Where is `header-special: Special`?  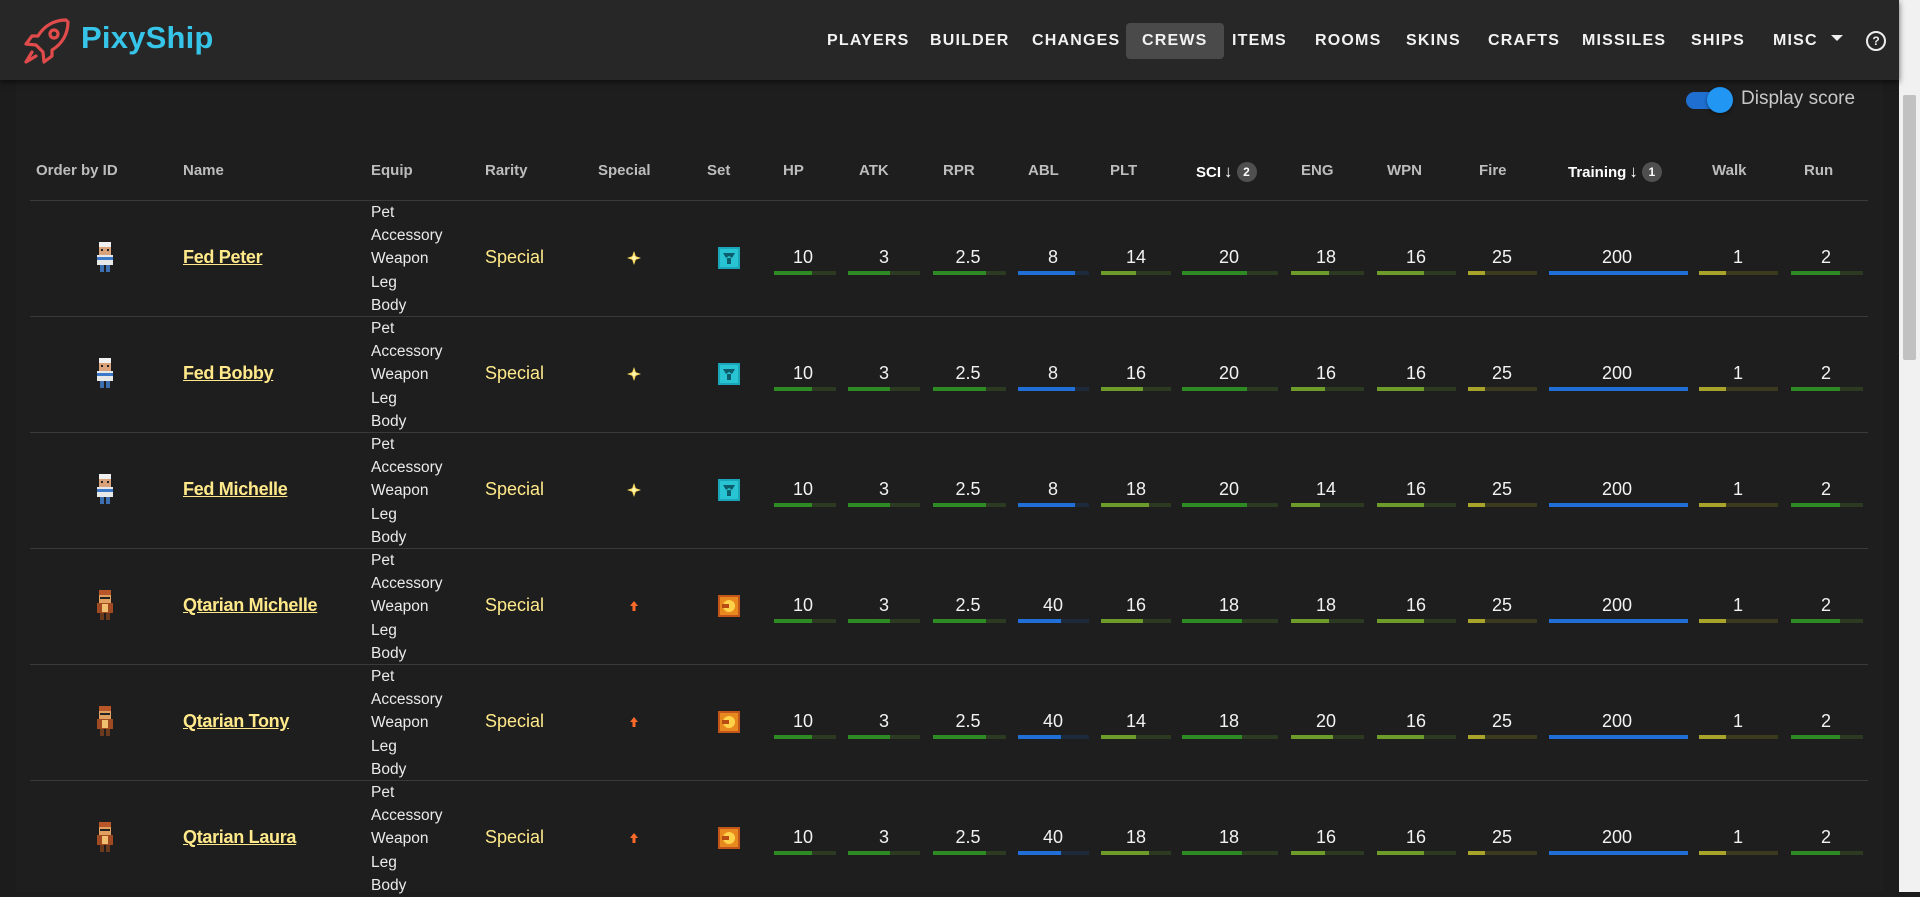 header-special: Special is located at coordinates (624, 170).